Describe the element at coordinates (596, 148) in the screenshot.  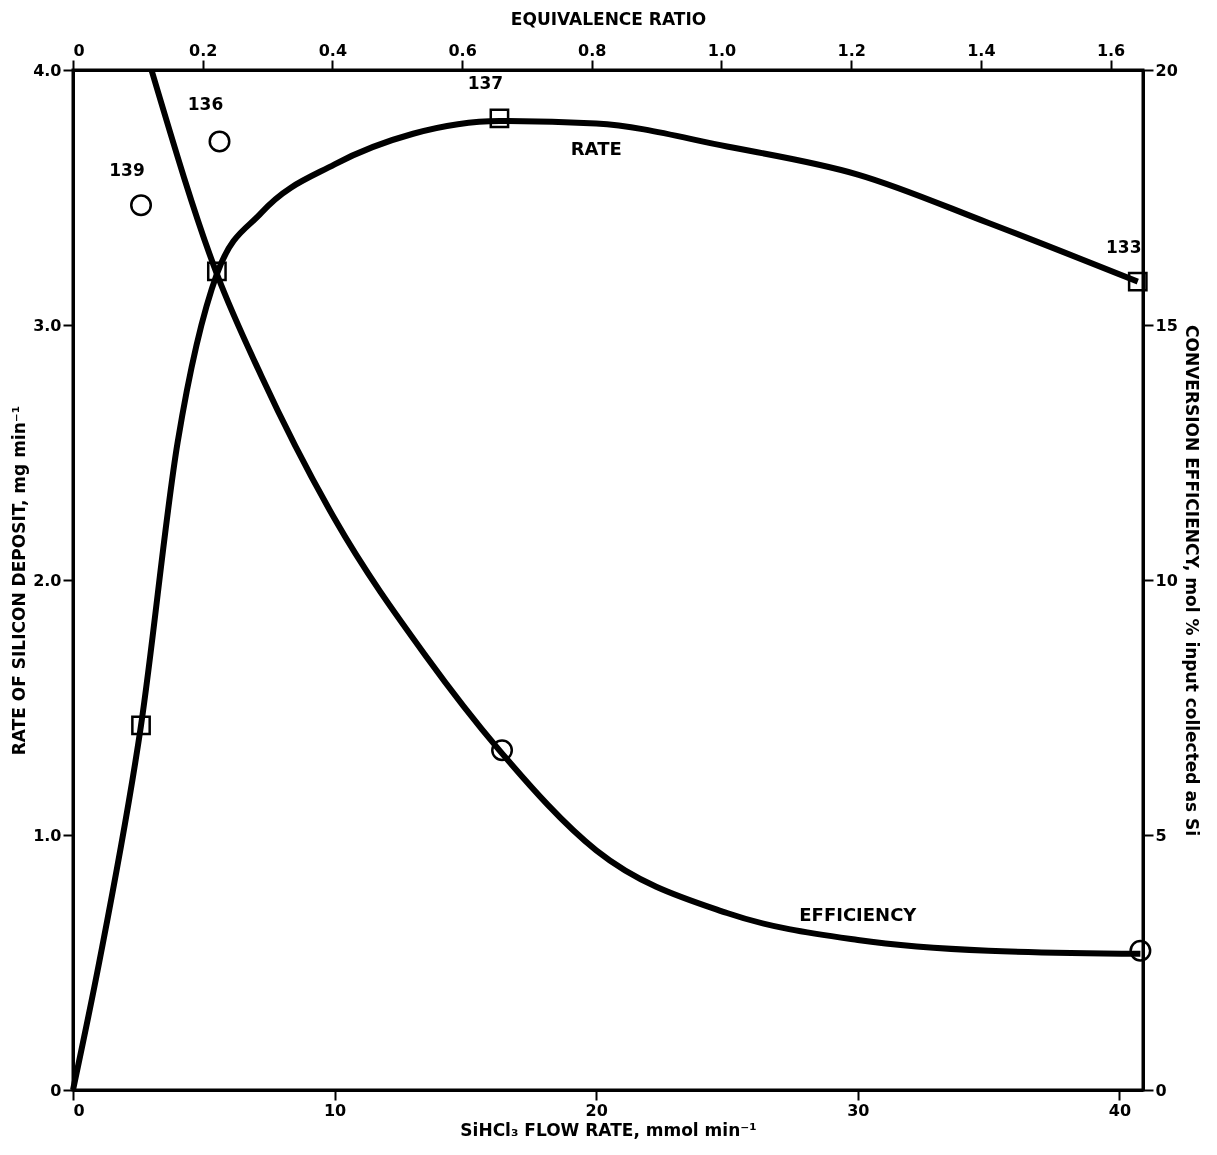
I see `series-label: RATE` at that location.